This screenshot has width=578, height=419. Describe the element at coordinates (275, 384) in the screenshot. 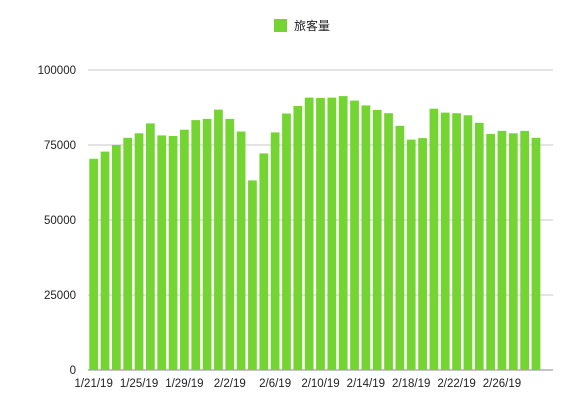

I see `x-tick-label: 2/6/19` at that location.